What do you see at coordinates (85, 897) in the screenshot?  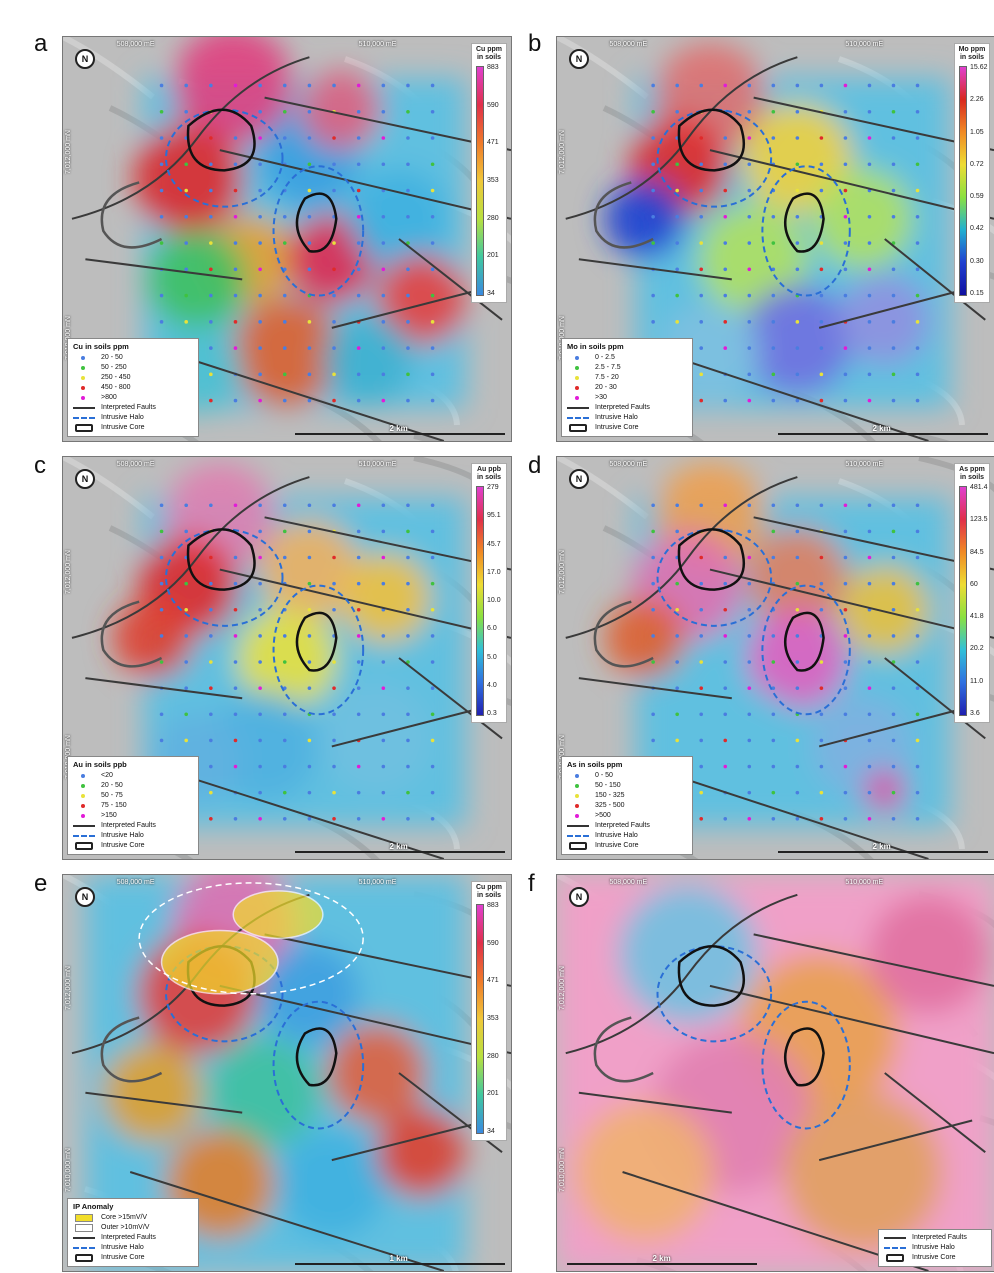 I see `north-arrow-icon: N` at bounding box center [85, 897].